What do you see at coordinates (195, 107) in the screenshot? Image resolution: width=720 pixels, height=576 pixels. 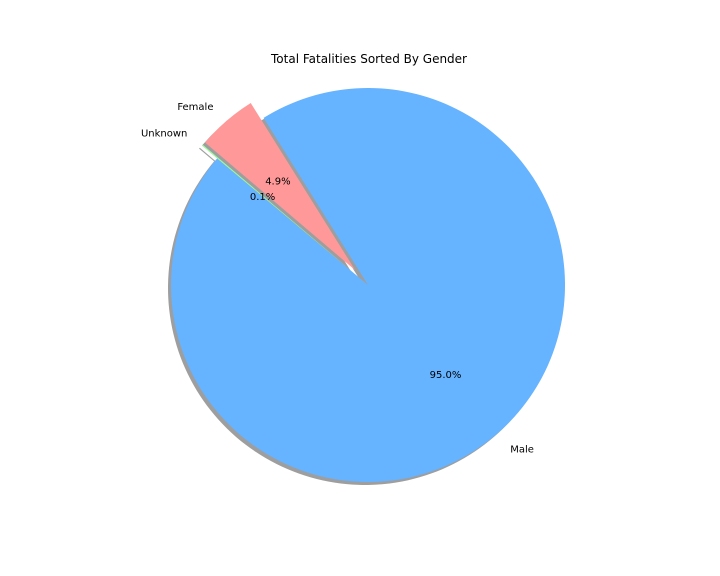 I see `slice-label-female: Female` at bounding box center [195, 107].